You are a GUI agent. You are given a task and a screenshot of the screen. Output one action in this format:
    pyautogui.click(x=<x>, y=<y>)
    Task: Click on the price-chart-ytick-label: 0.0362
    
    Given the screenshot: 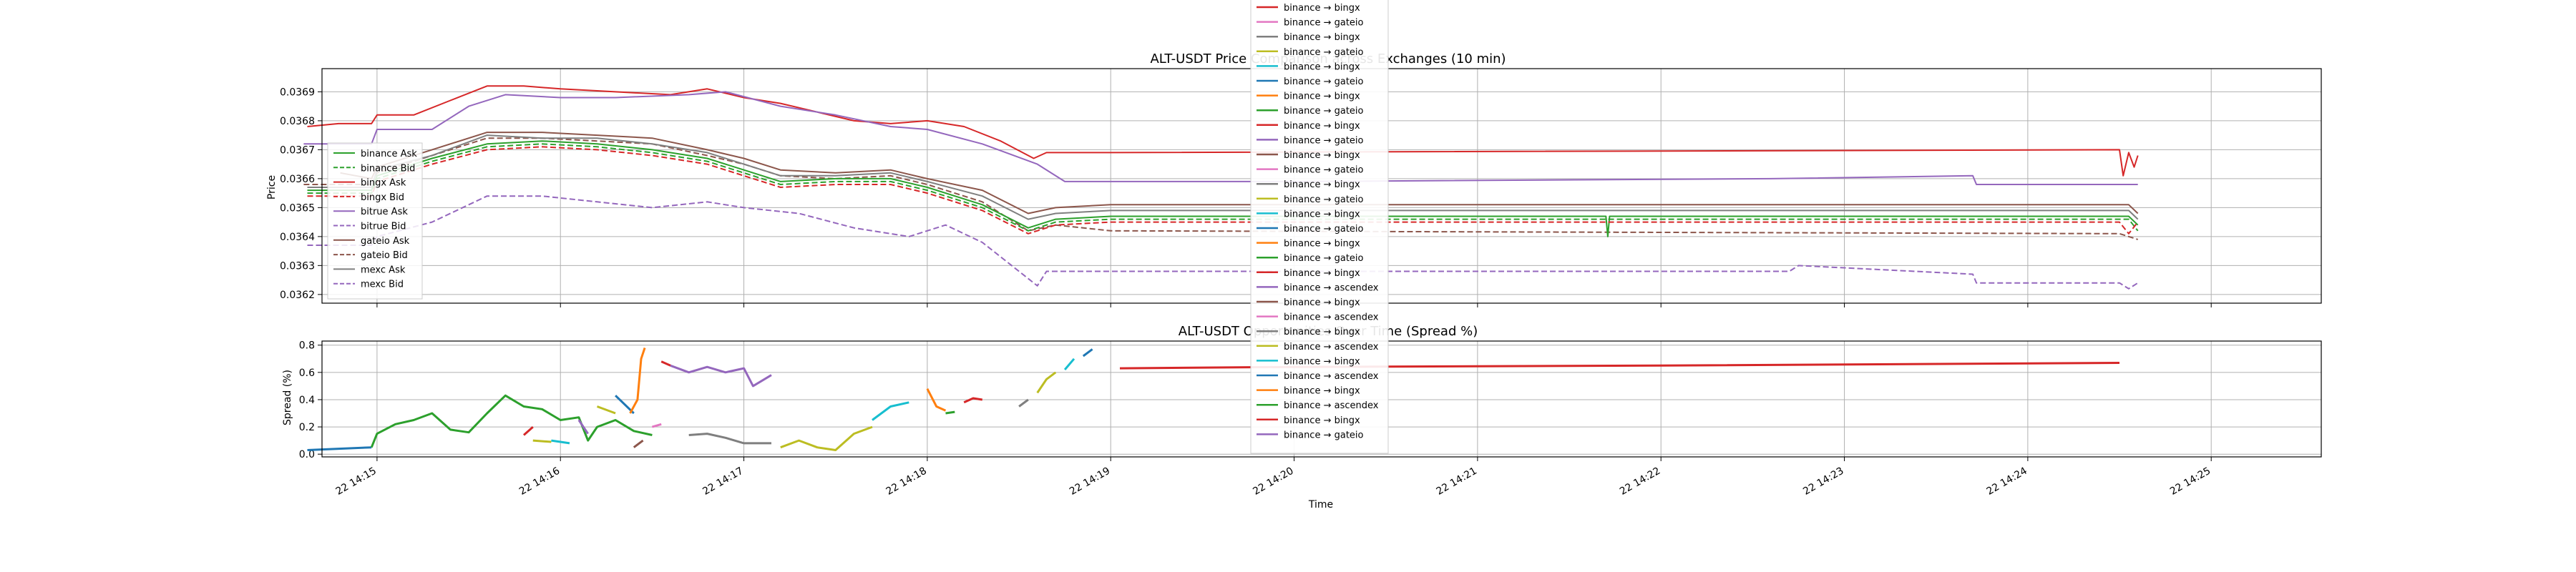 What is the action you would take?
    pyautogui.click(x=297, y=295)
    